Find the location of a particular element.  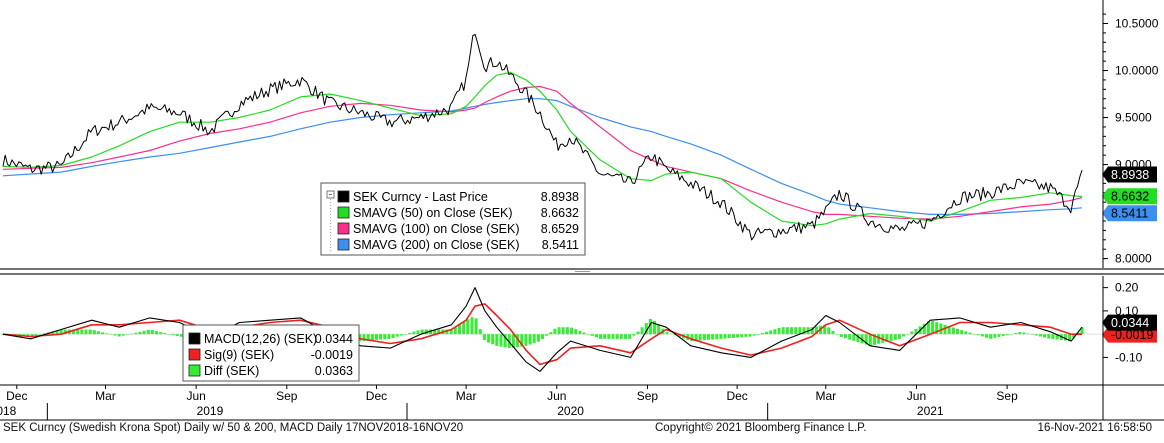

legend-label: Diff (SEK) is located at coordinates (231, 371).